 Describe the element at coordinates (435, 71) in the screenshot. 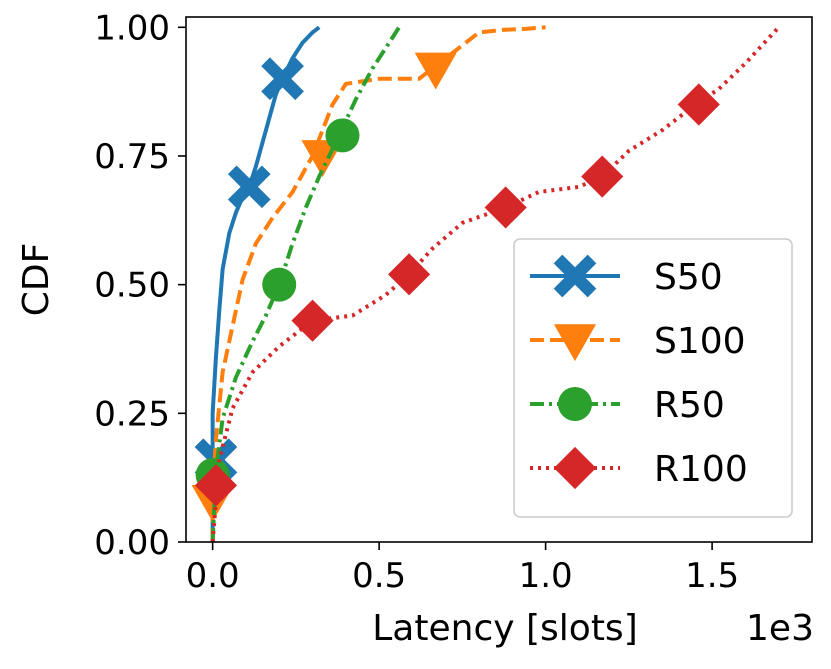

I see `series-marker-s100` at that location.